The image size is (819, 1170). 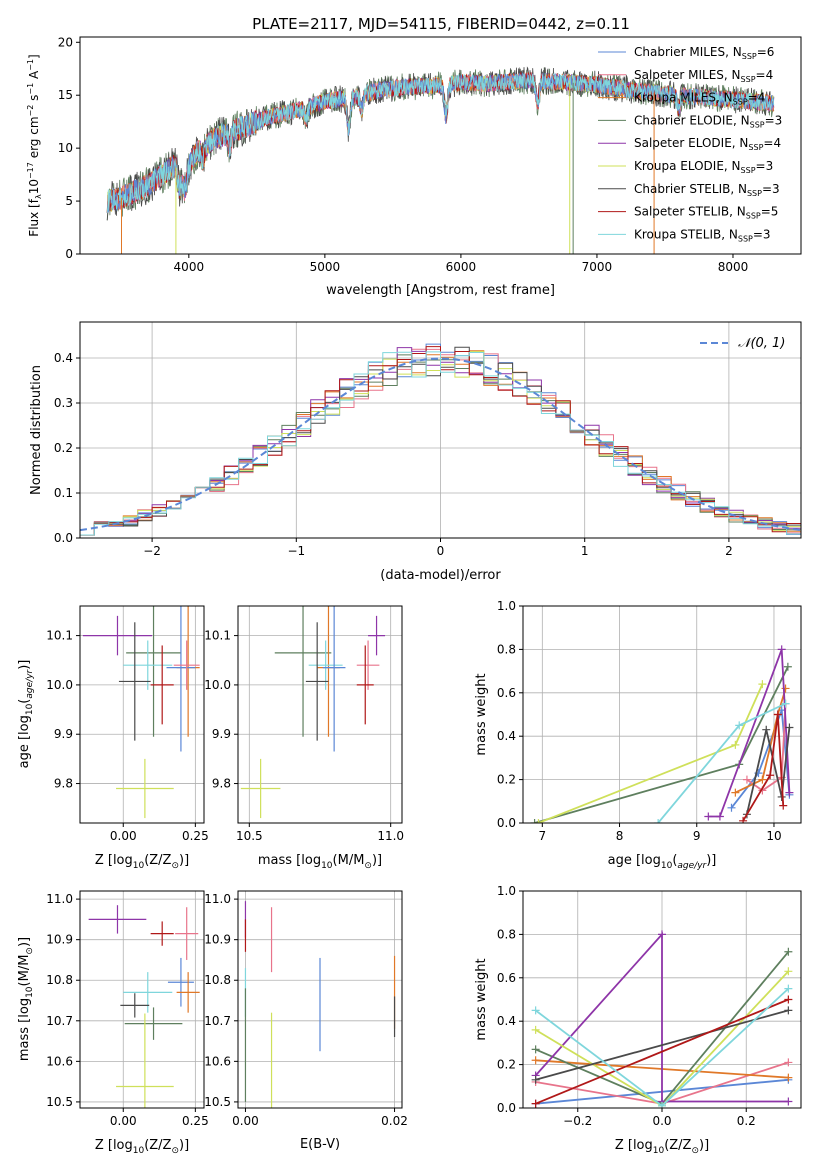 What do you see at coordinates (706, 213) in the screenshot?
I see `legend-label: Salpeter STELIB, NSSP=5` at bounding box center [706, 213].